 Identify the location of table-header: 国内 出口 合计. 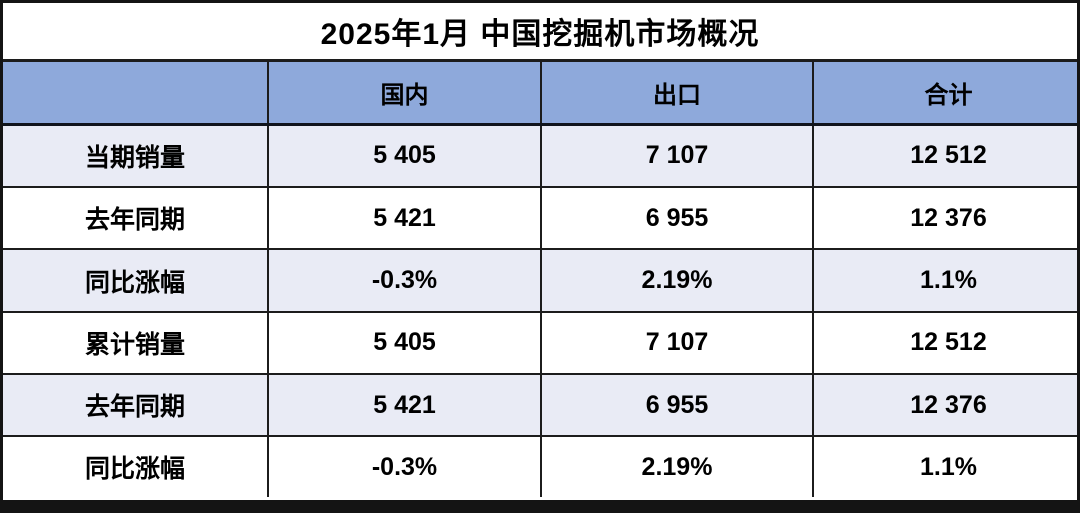
(540, 94).